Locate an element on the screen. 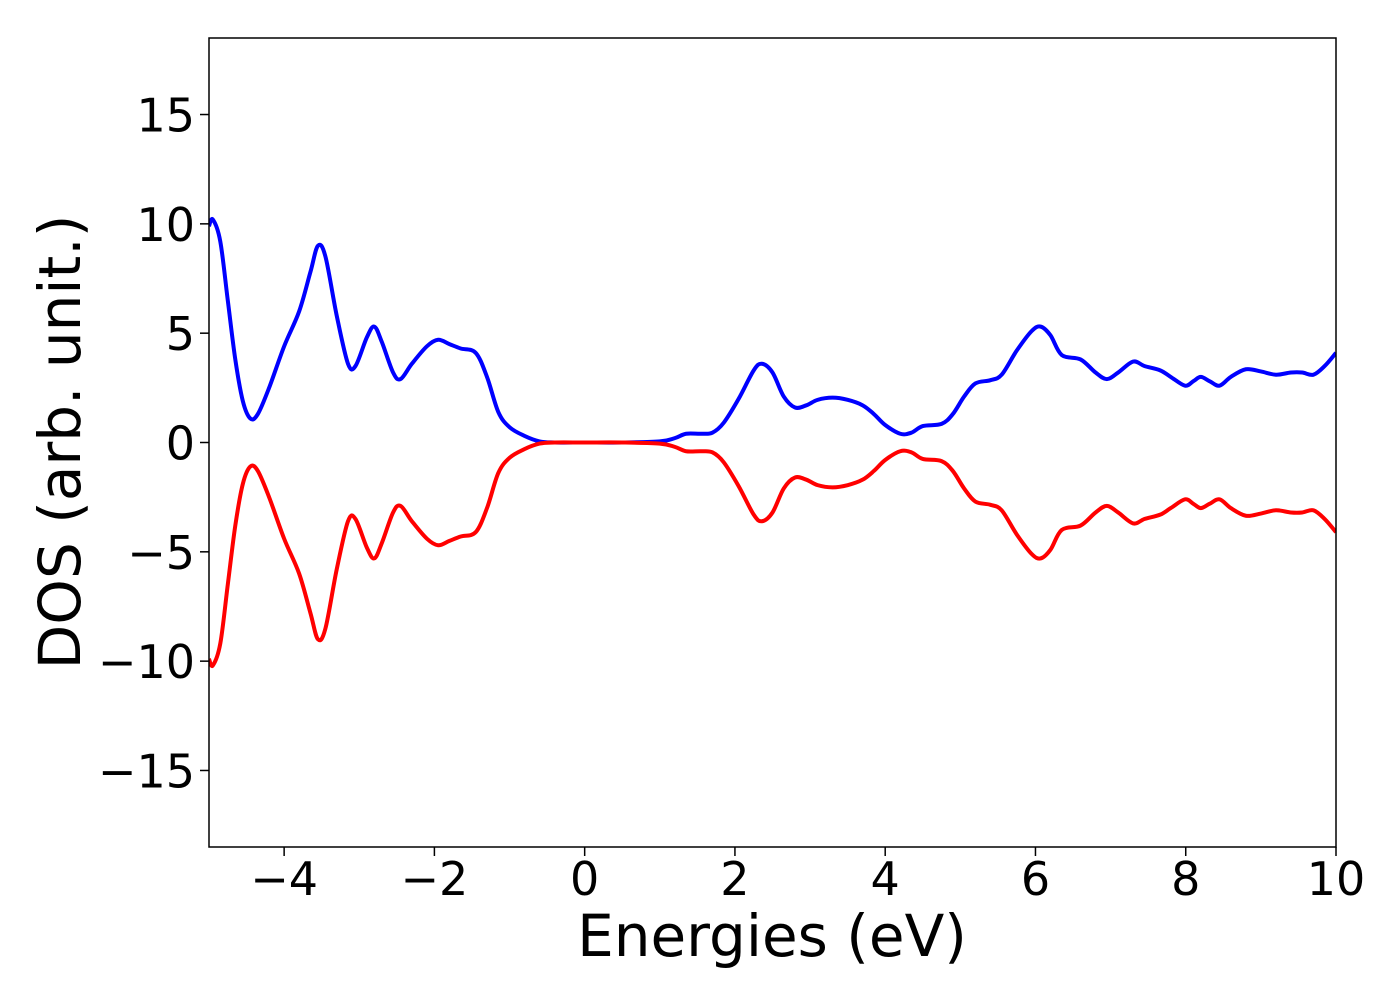 The width and height of the screenshot is (1400, 1000). x-tick-label: 4 is located at coordinates (885, 879).